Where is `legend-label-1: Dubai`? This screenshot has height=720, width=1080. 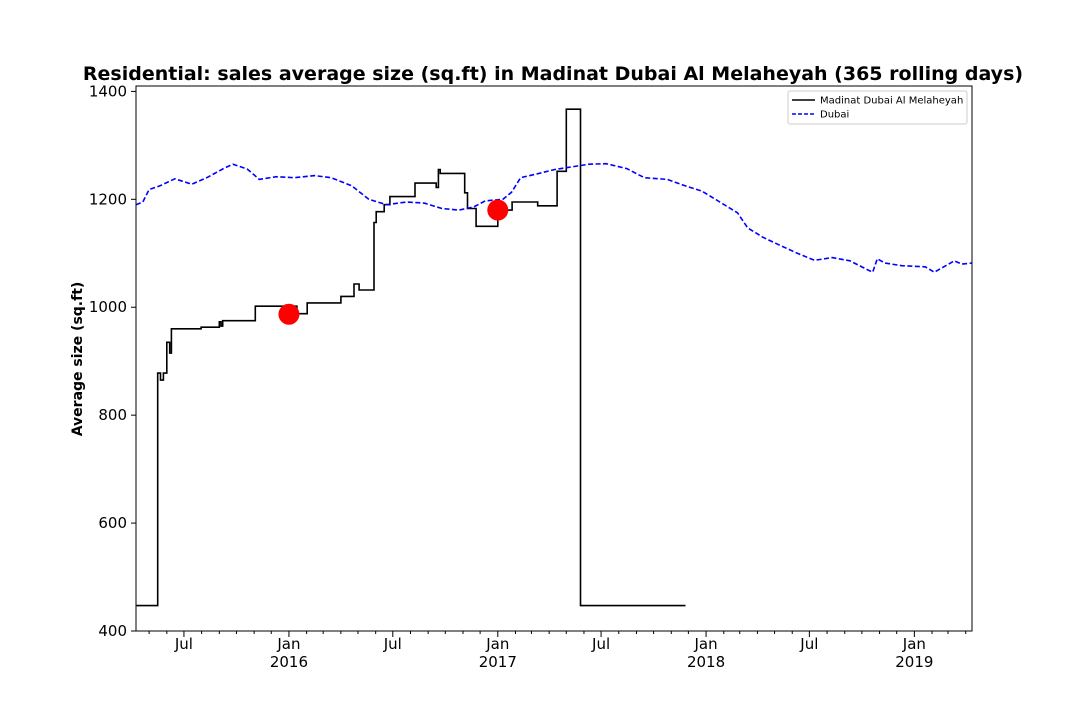
legend-label-1: Dubai is located at coordinates (834, 115).